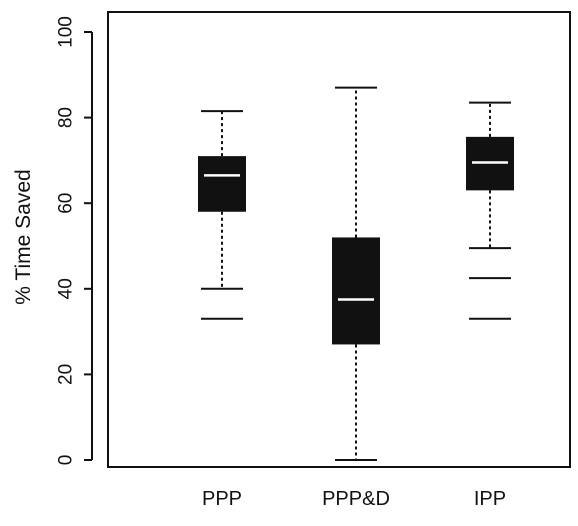 This screenshot has width=578, height=526. I want to click on y-axis: 0 20 40 60 80 100, so click(74, 240).